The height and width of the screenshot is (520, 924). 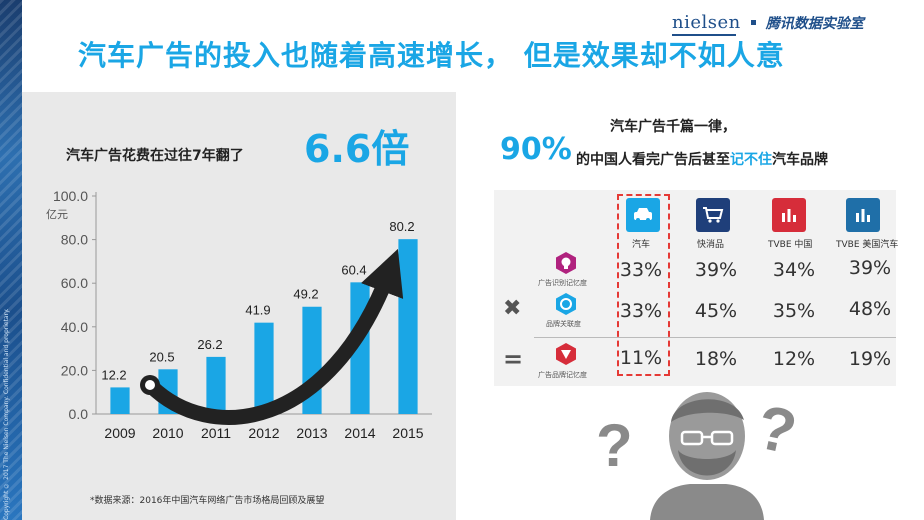 What do you see at coordinates (155, 156) in the screenshot?
I see `spend-subtitle: 汽车广告花费在过往7年翻了` at bounding box center [155, 156].